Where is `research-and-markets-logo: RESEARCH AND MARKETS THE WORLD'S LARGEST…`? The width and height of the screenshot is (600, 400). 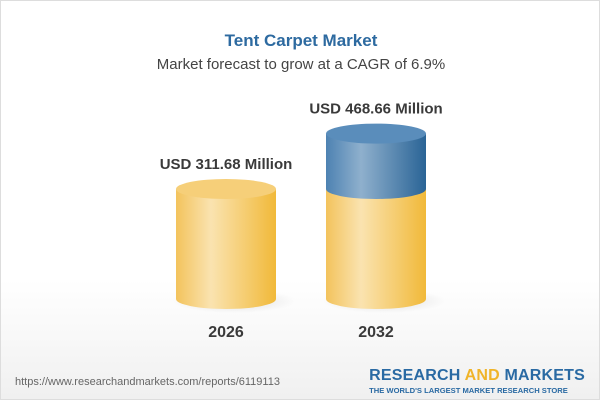
research-and-markets-logo: RESEARCH AND MARKETS THE WORLD'S LARGEST… is located at coordinates (477, 381).